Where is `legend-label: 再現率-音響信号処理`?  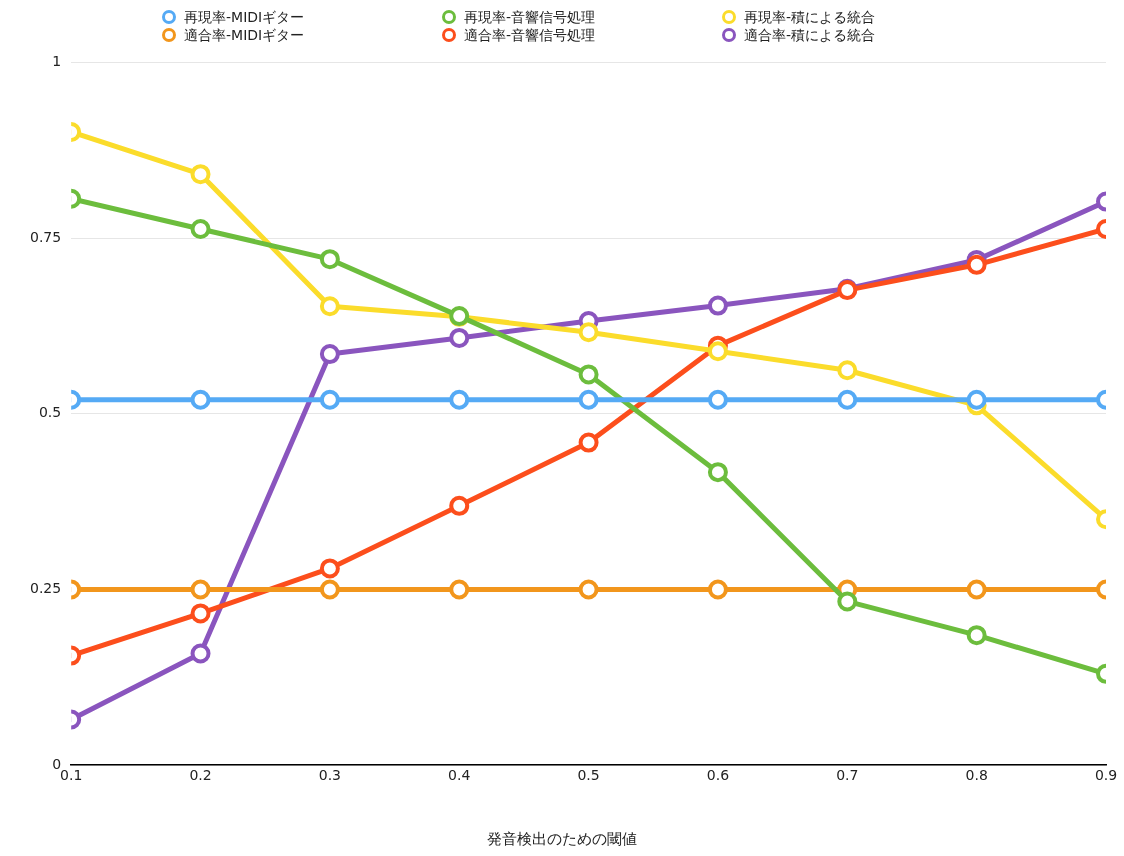
legend-label: 再現率-音響信号処理 is located at coordinates (530, 17).